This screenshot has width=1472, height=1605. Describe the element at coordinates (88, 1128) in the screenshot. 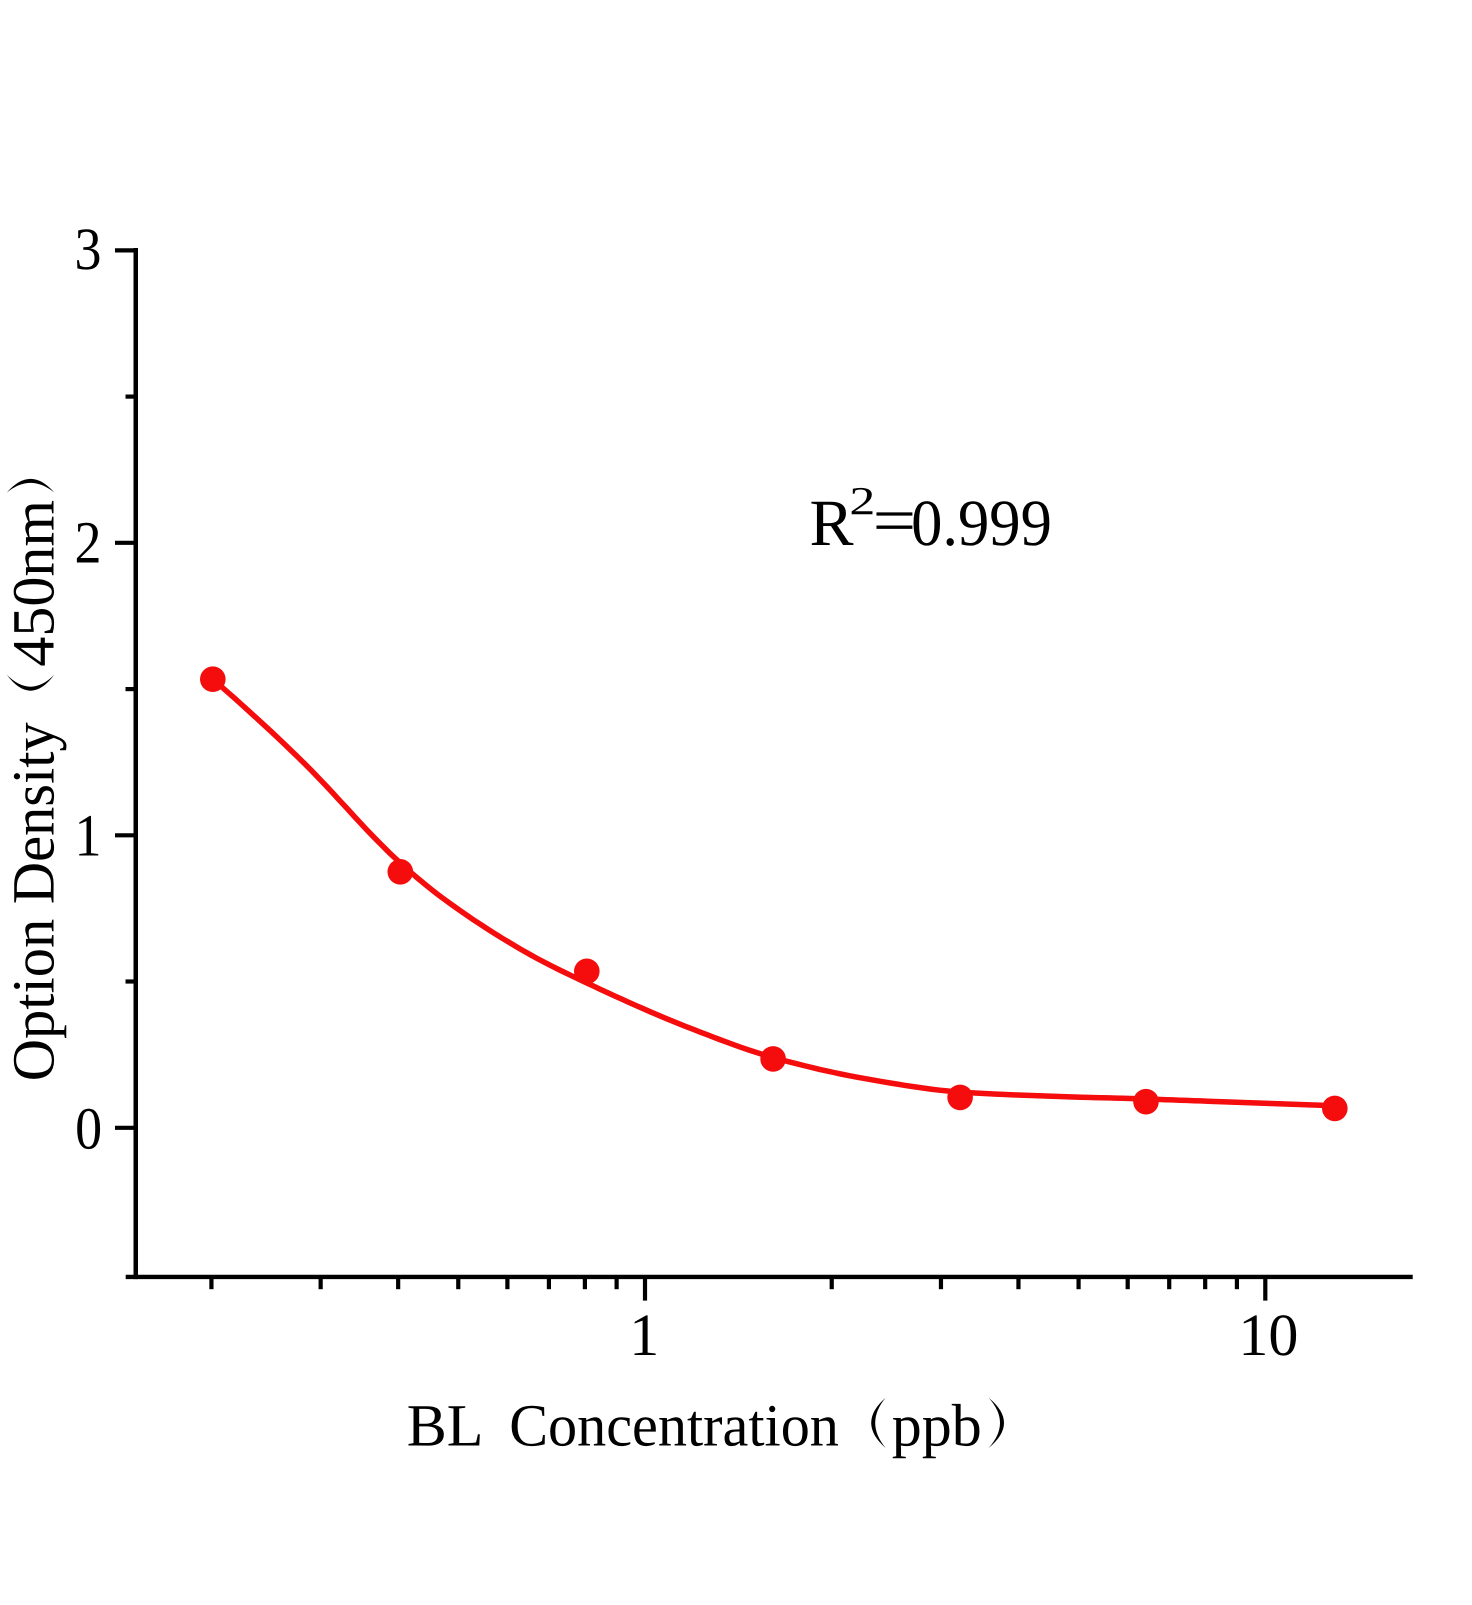

I see `svg-text: 0` at that location.